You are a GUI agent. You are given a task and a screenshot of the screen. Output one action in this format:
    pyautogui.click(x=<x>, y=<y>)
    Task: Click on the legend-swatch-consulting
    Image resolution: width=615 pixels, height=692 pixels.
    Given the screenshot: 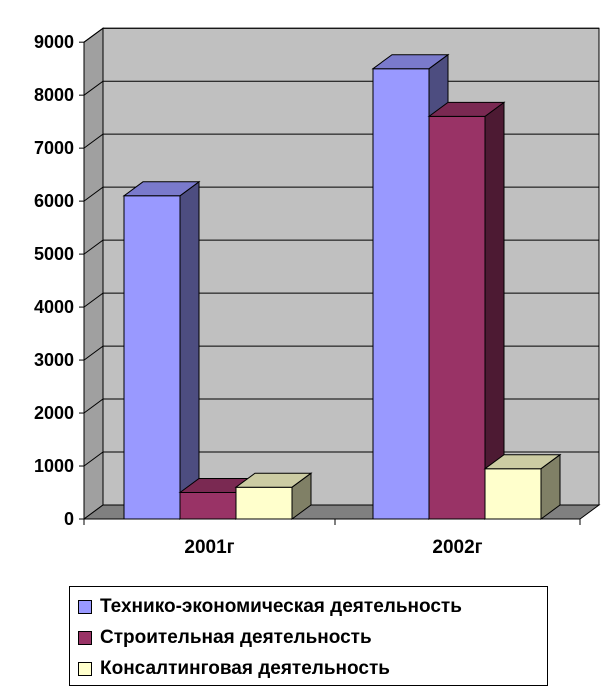 What is the action you would take?
    pyautogui.click(x=85, y=668)
    